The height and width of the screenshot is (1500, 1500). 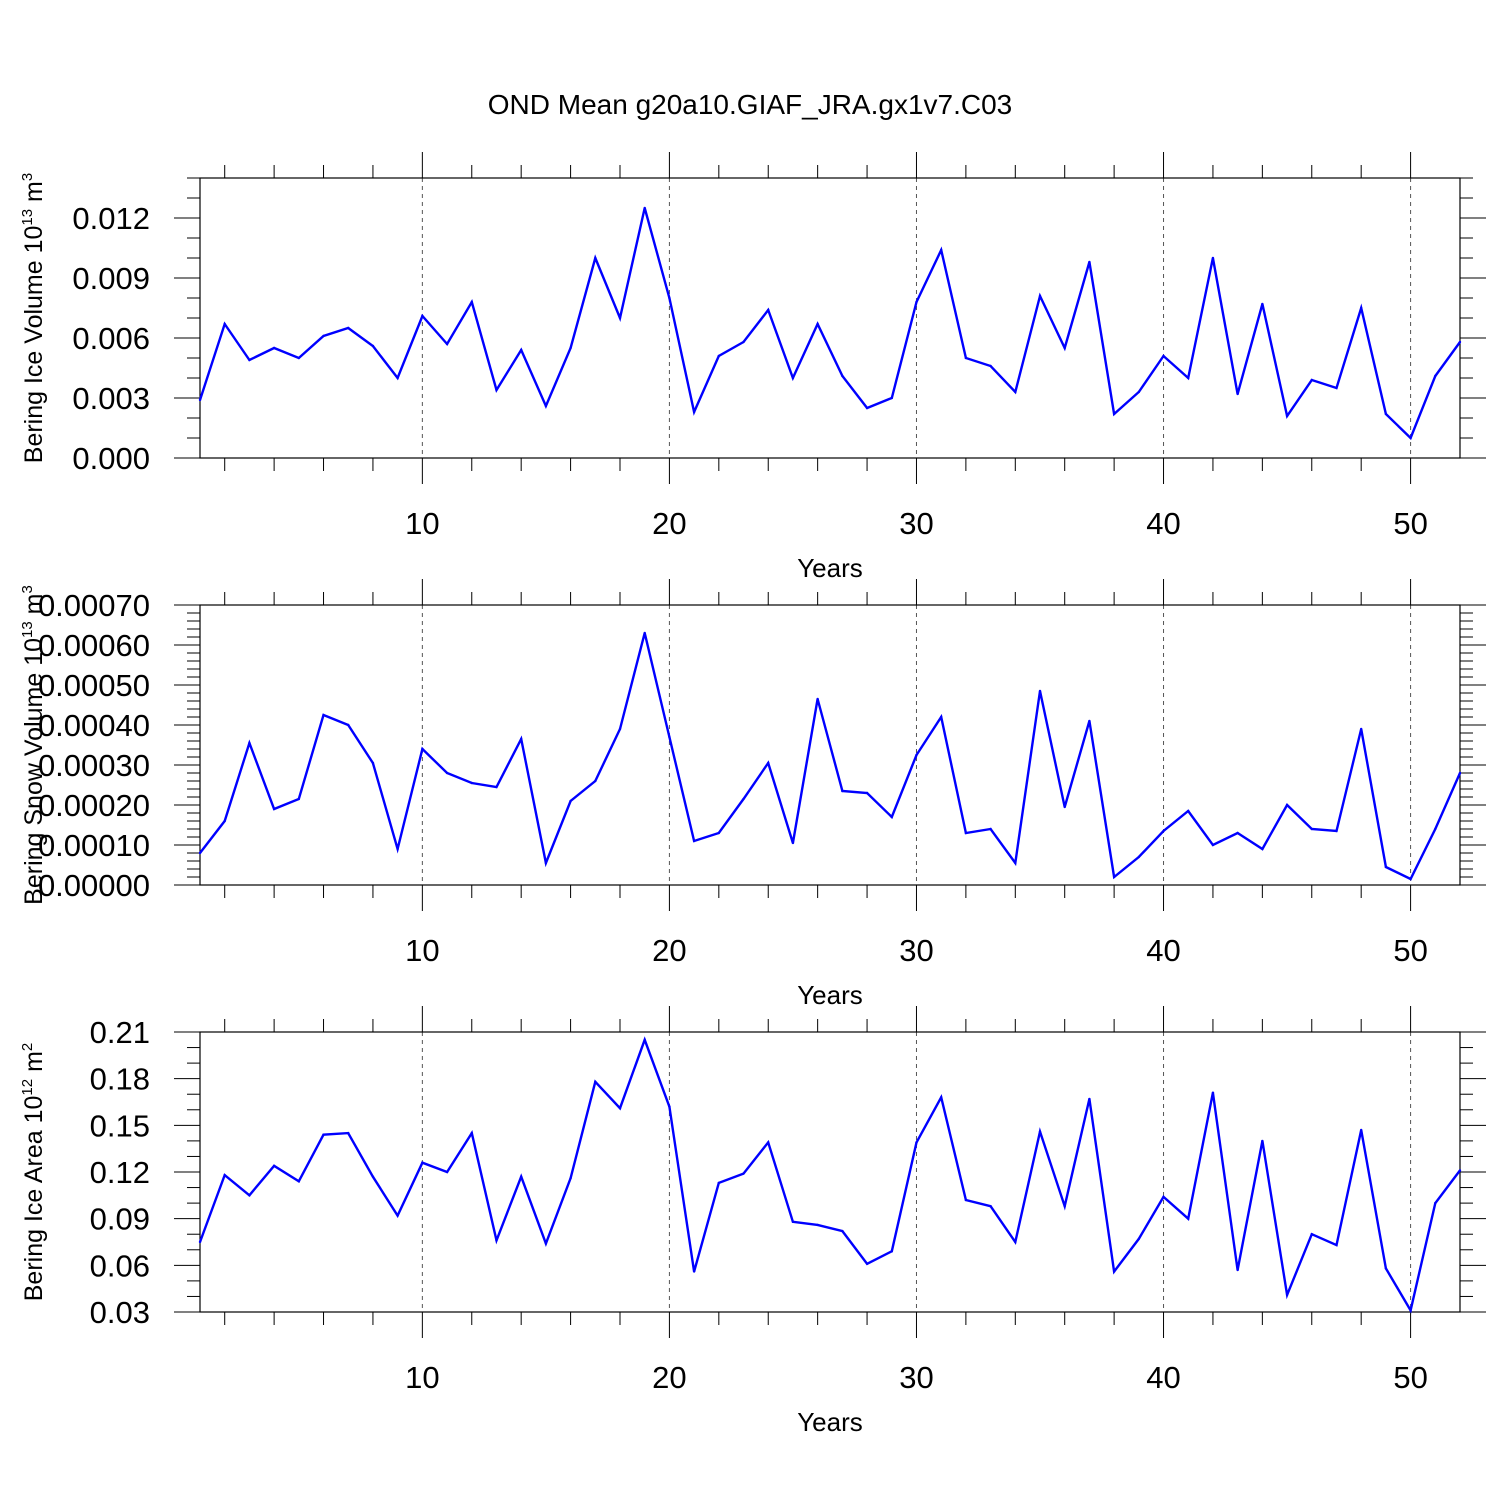 What do you see at coordinates (94, 685) in the screenshot?
I see `y-tick-label: 0.00050` at bounding box center [94, 685].